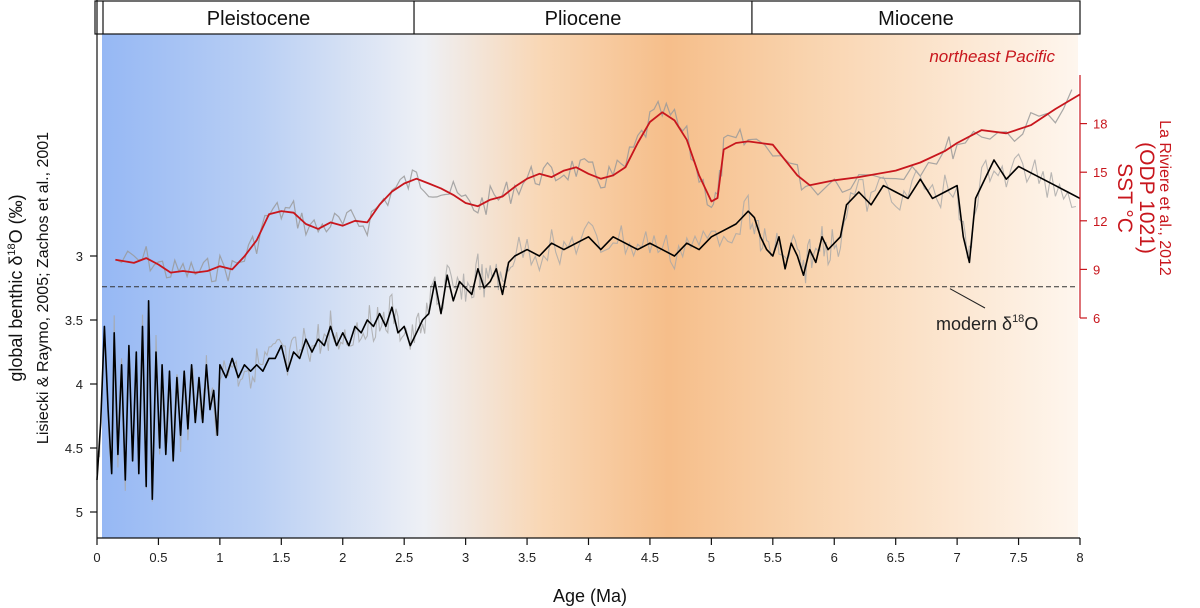 Image resolution: width=1200 pixels, height=608 pixels. Describe the element at coordinates (1100, 124) in the screenshot. I see `right-tick-label: 18` at that location.